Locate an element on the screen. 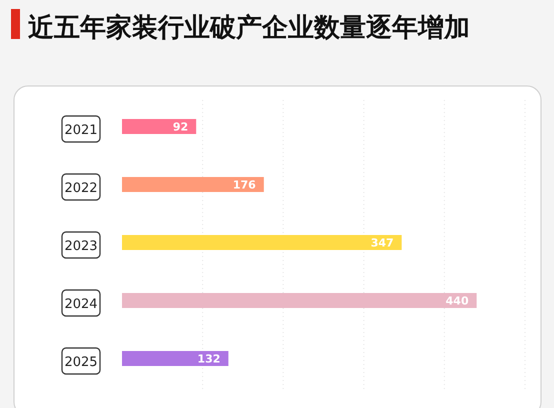  chart-title: 近五年家装行业破产企业数量逐年增加 is located at coordinates (249, 28).